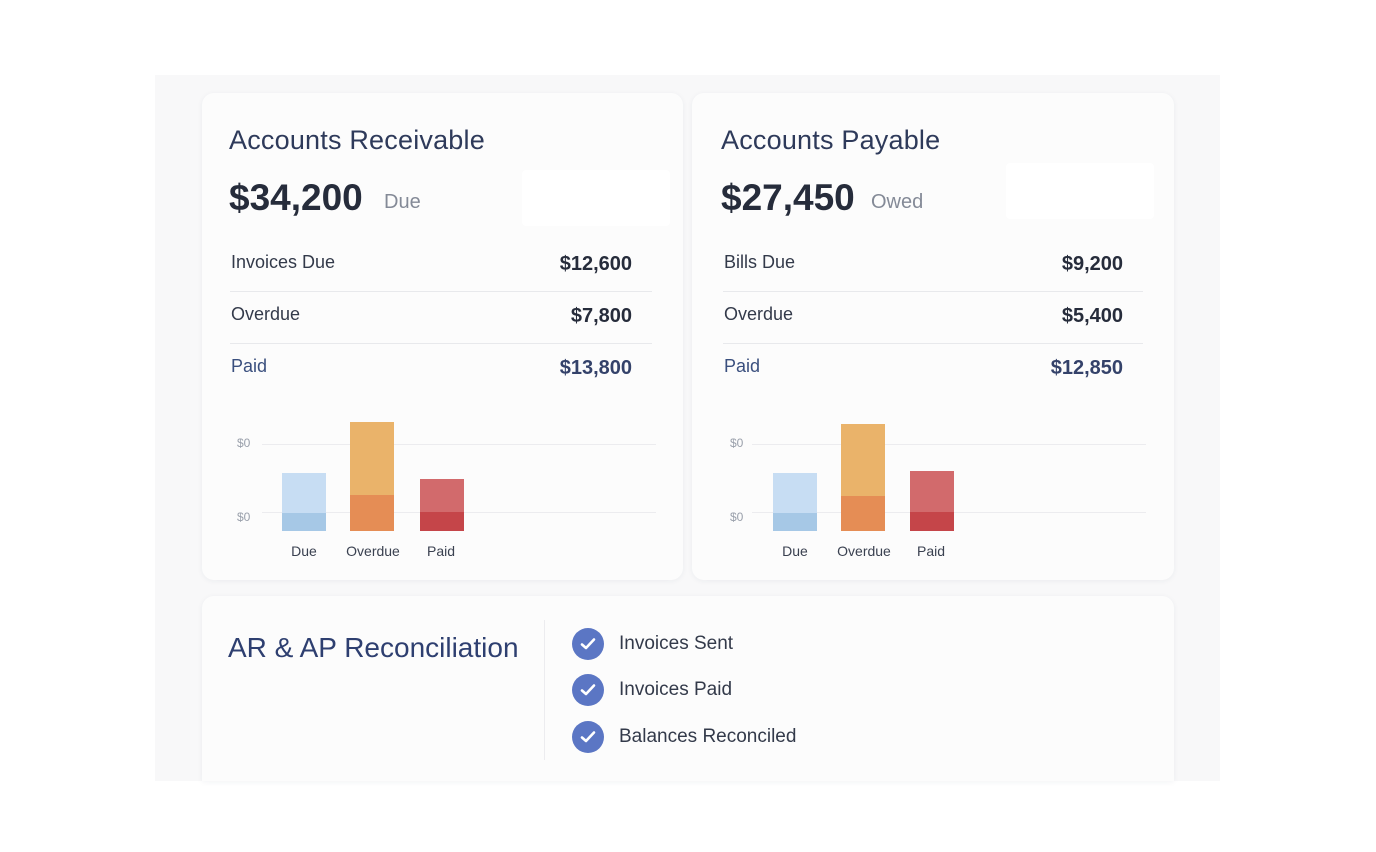 The image size is (1376, 852). I want to click on row-value: $12,850, so click(1086, 368).